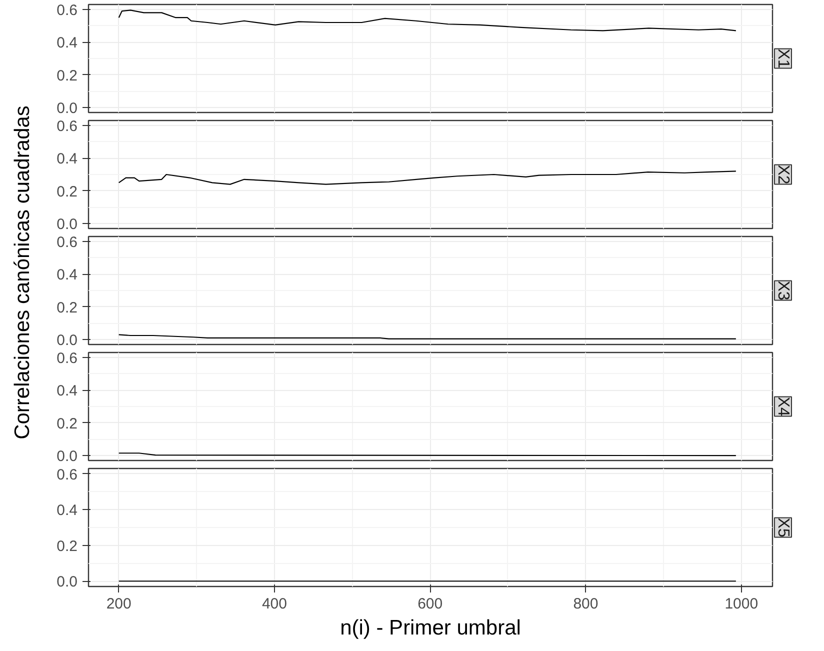 The height and width of the screenshot is (651, 824). Describe the element at coordinates (741, 604) in the screenshot. I see `x-tick-label: 1000` at that location.